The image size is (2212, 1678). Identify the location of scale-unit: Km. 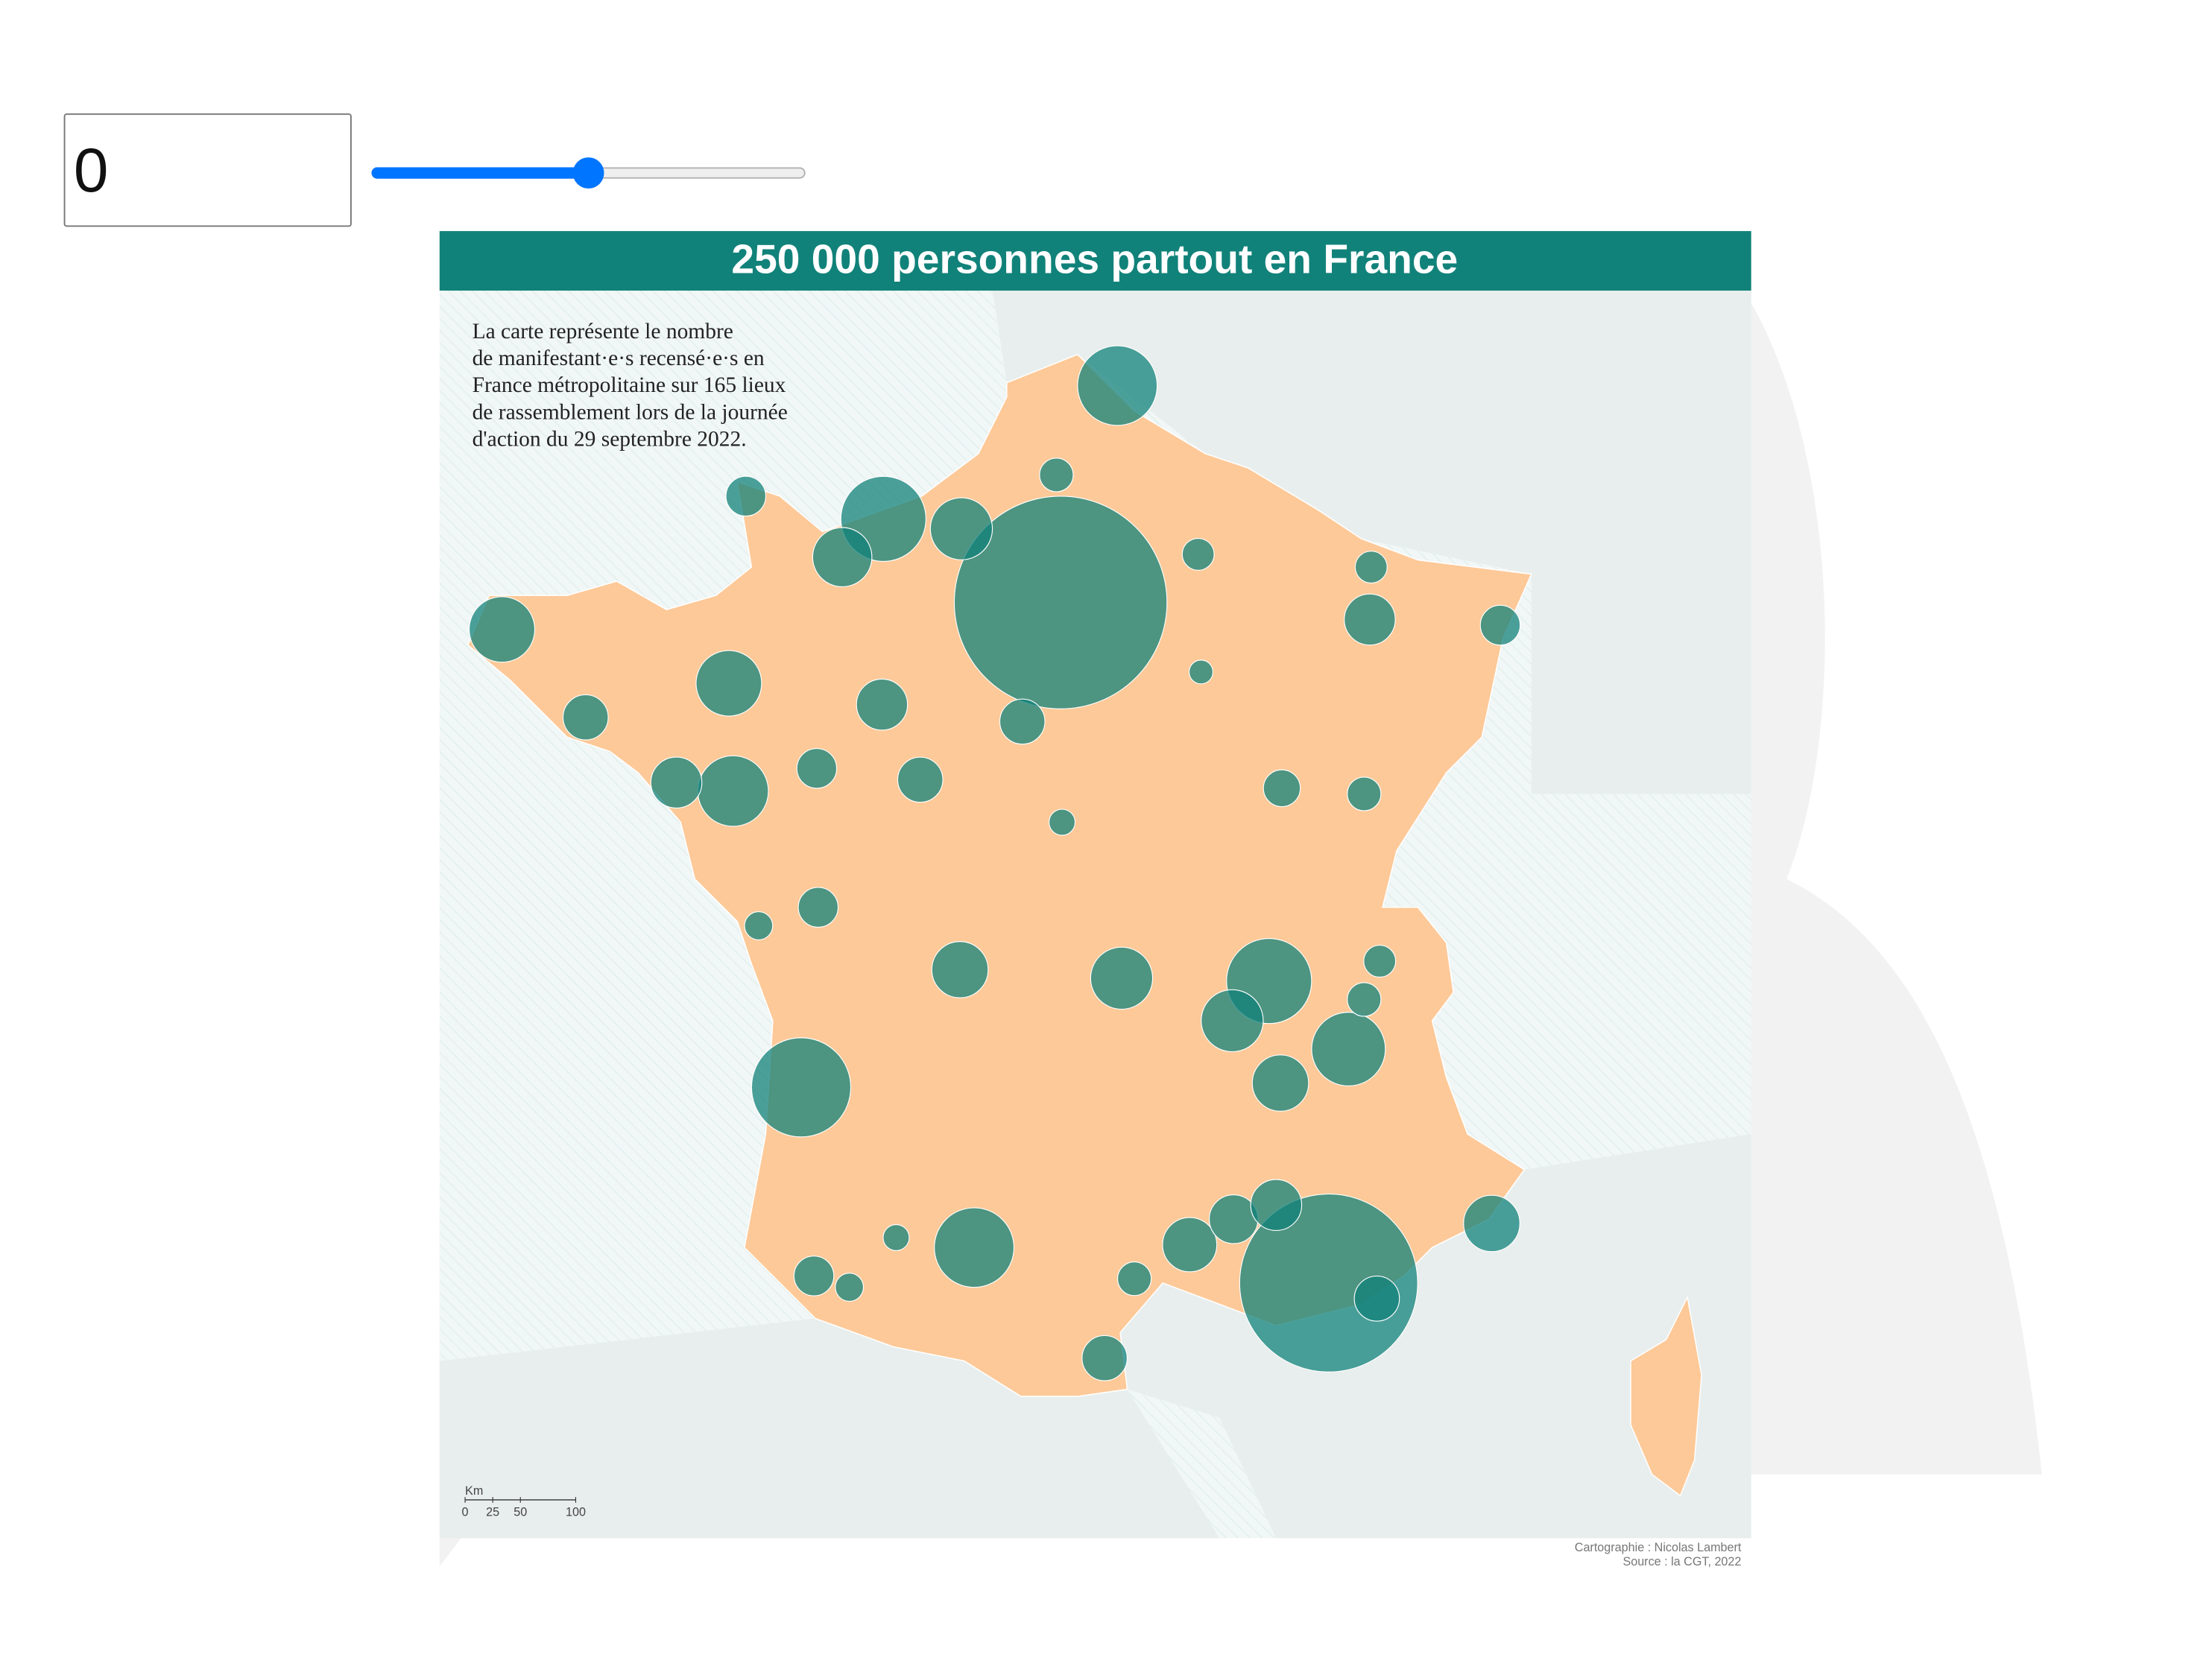
(474, 1491).